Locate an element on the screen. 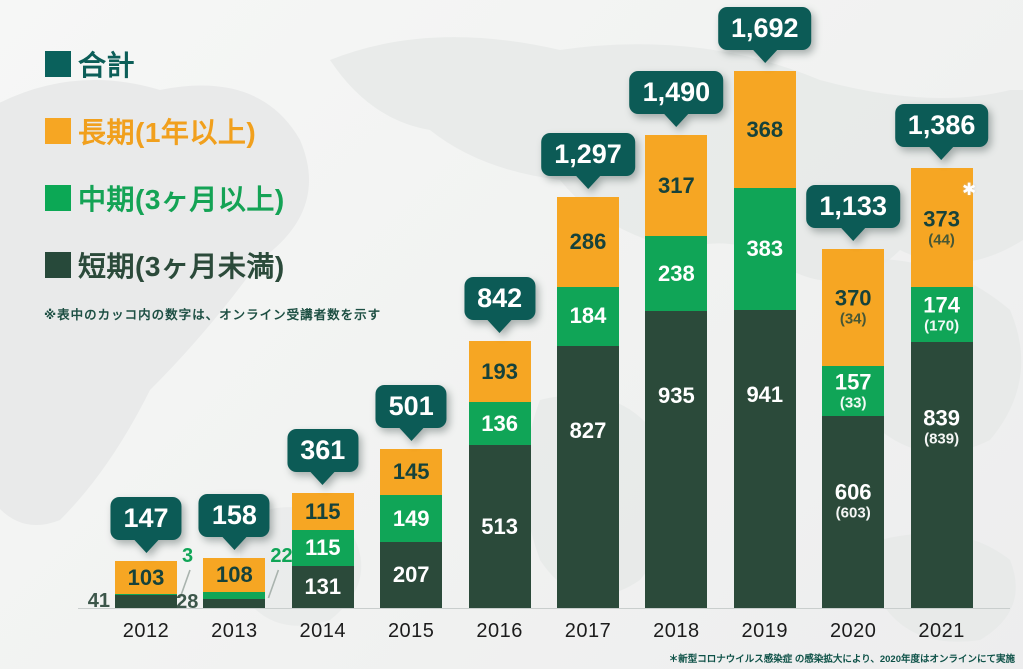 The width and height of the screenshot is (1023, 669). segment-value-outside-2012-0: 41 is located at coordinates (98, 601).